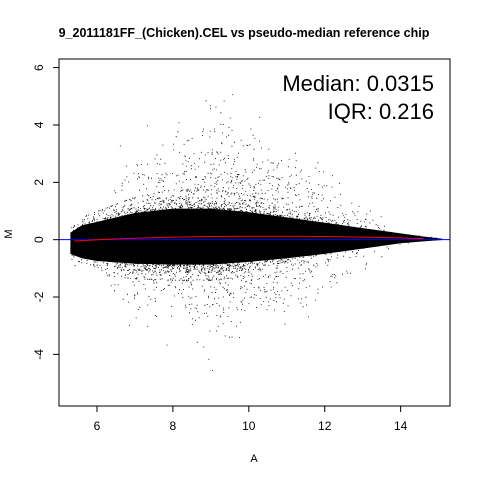 This screenshot has height=485, width=480. Describe the element at coordinates (249, 426) in the screenshot. I see `x-tick-label: 10` at that location.